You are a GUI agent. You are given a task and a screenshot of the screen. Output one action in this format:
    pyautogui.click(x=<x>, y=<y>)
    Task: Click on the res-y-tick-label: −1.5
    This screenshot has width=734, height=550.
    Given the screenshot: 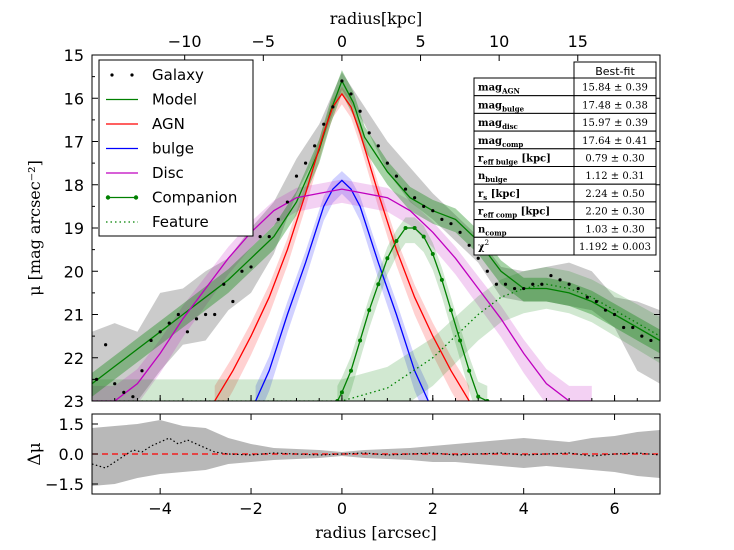 What is the action you would take?
    pyautogui.click(x=64, y=484)
    